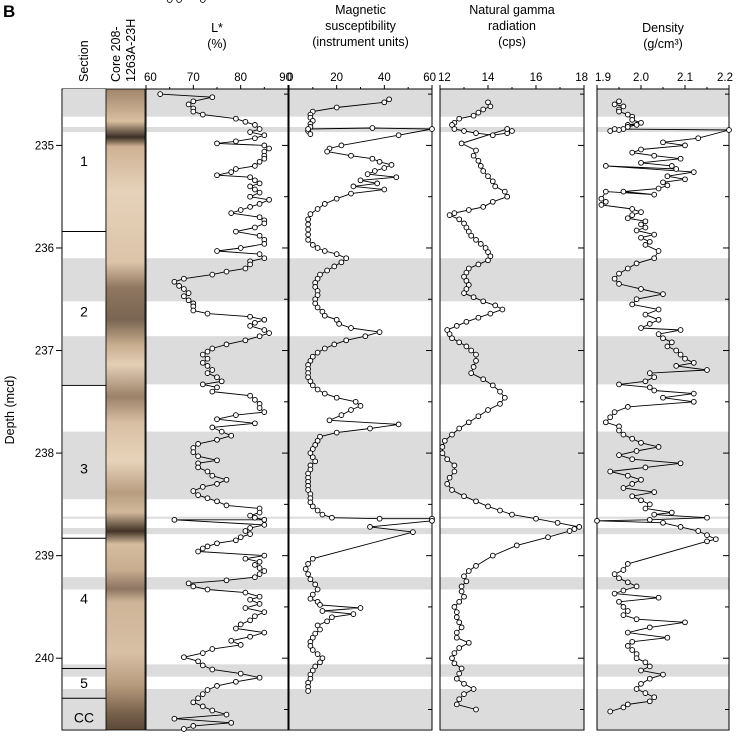 The width and height of the screenshot is (737, 753). I want to click on x-tick-label: 80, so click(240, 78).